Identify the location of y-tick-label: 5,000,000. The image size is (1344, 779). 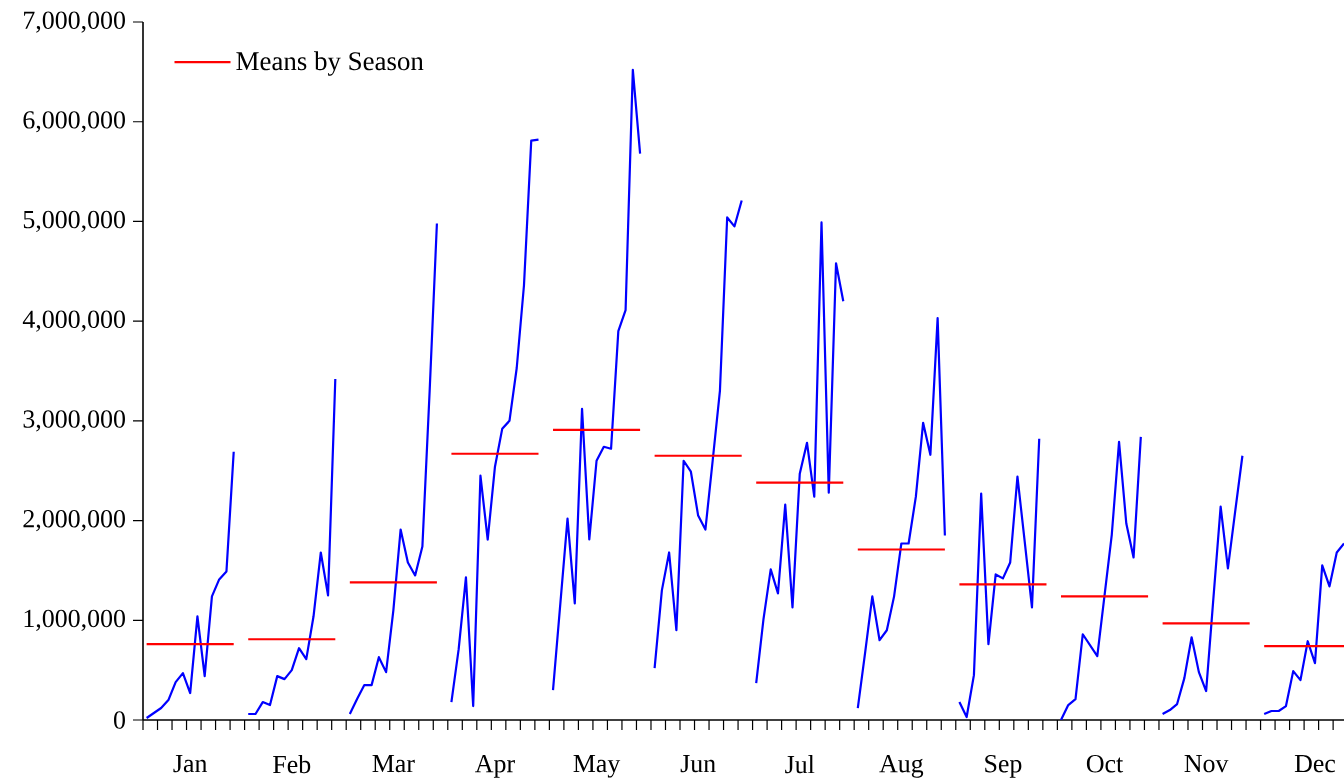
(74, 221).